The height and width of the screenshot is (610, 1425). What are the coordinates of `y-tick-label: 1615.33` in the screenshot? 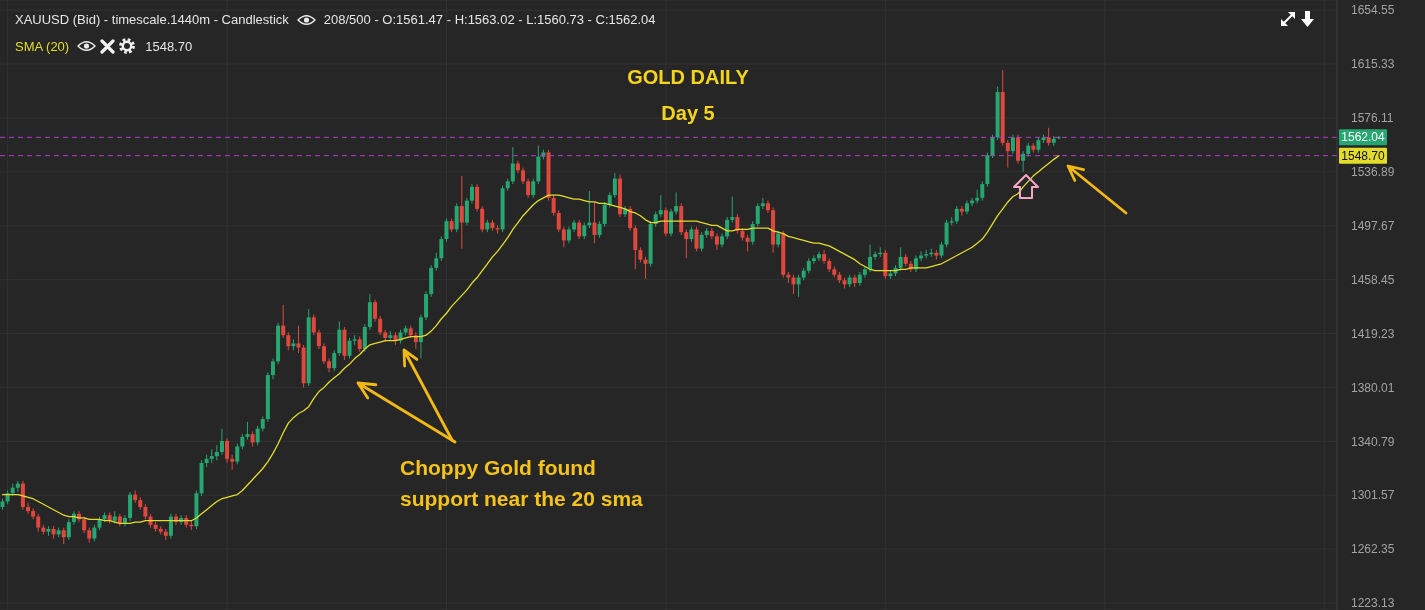 It's located at (1373, 64).